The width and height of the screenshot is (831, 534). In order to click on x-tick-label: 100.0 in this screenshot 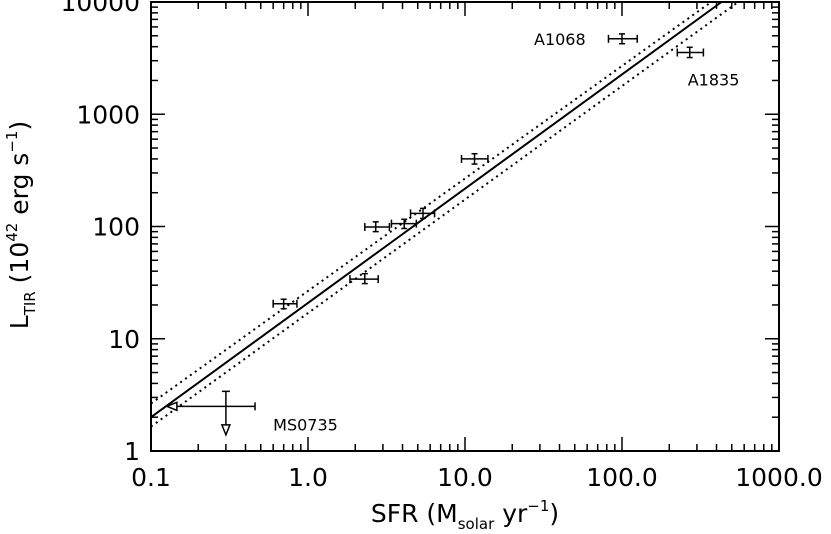, I will do `click(622, 477)`.